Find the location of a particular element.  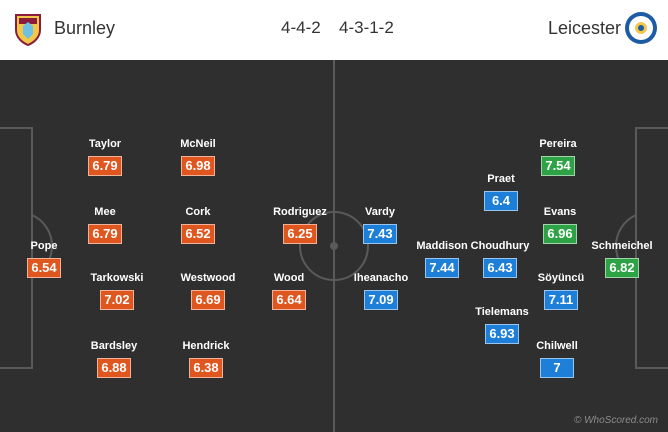

player-name: Cork is located at coordinates (198, 212).